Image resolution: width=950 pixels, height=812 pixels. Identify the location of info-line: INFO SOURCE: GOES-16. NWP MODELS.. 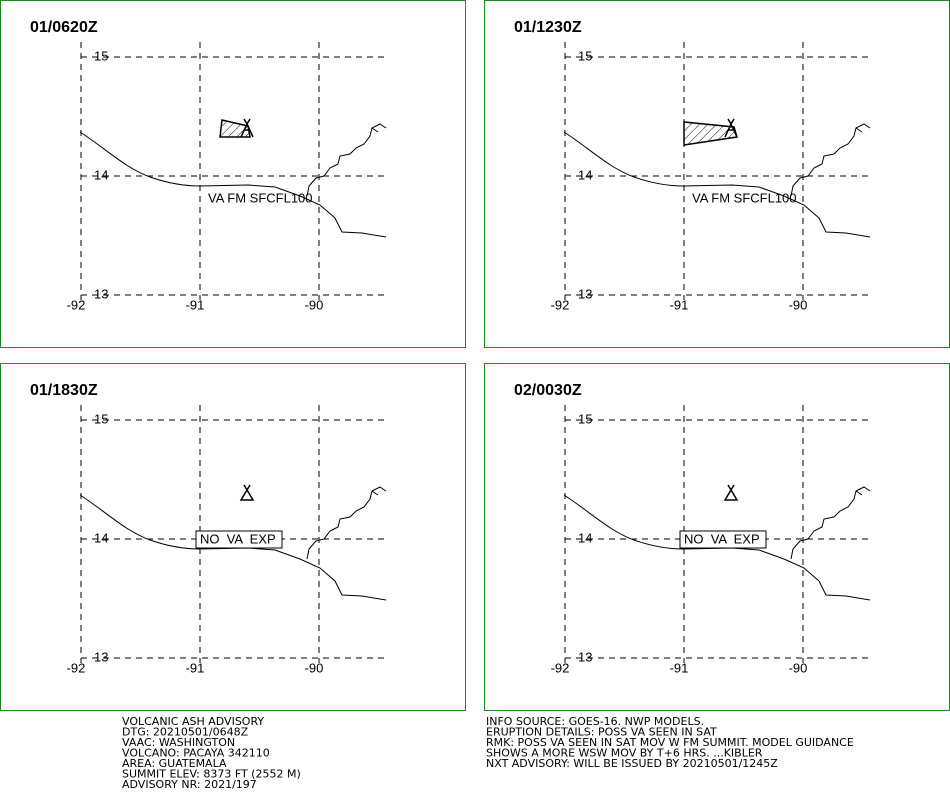
(595, 721).